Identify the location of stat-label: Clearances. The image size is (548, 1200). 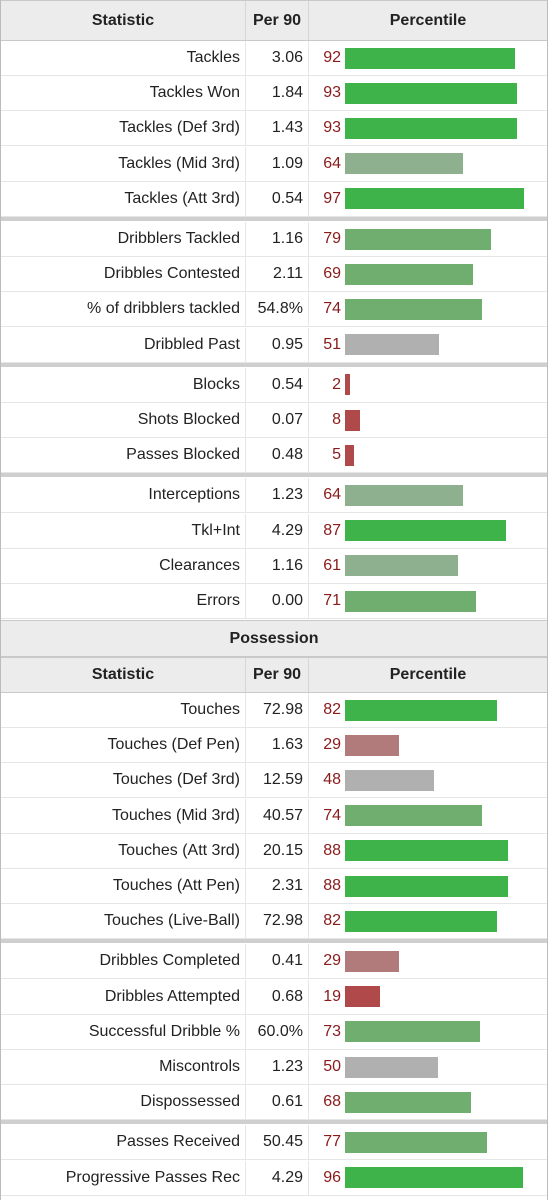
(123, 565).